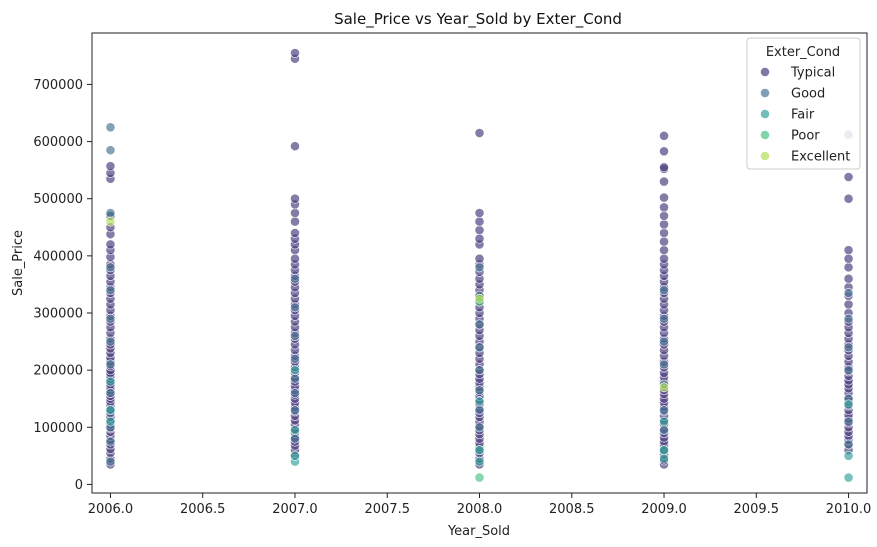 This screenshot has height=547, width=877. I want to click on legend-items: Typical Good Fair Poor Excellent, so click(805, 115).